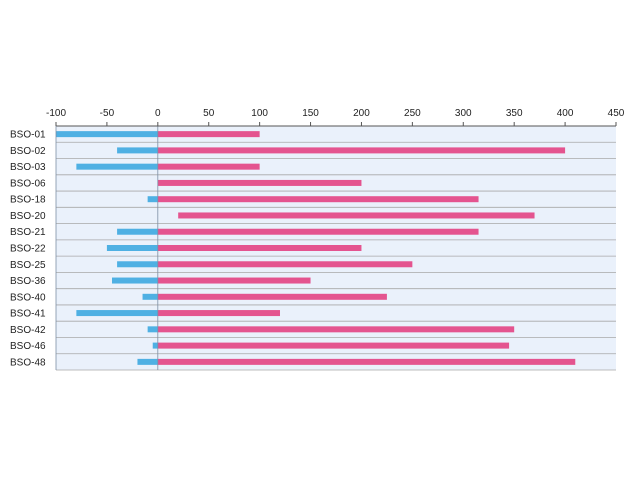  What do you see at coordinates (28, 216) in the screenshot?
I see `category-label: BSO-20` at bounding box center [28, 216].